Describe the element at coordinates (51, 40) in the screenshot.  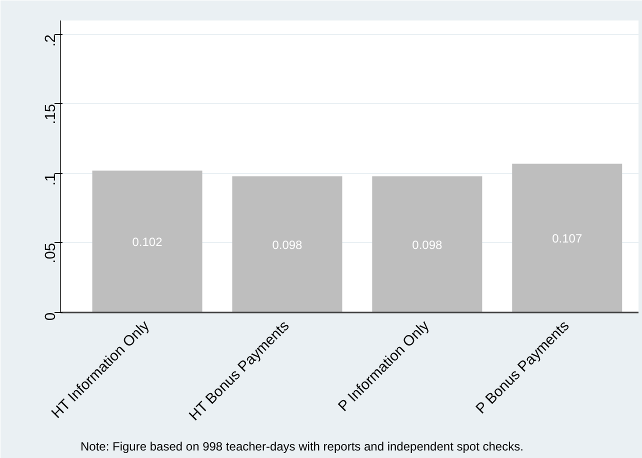
I see `y-tick-label: .2` at that location.